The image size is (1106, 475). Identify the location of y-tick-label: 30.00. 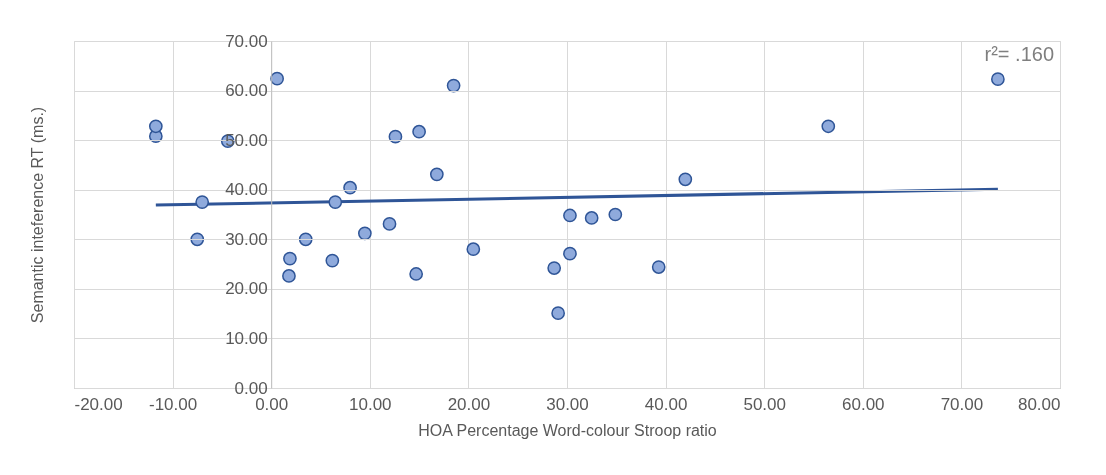
(246, 239).